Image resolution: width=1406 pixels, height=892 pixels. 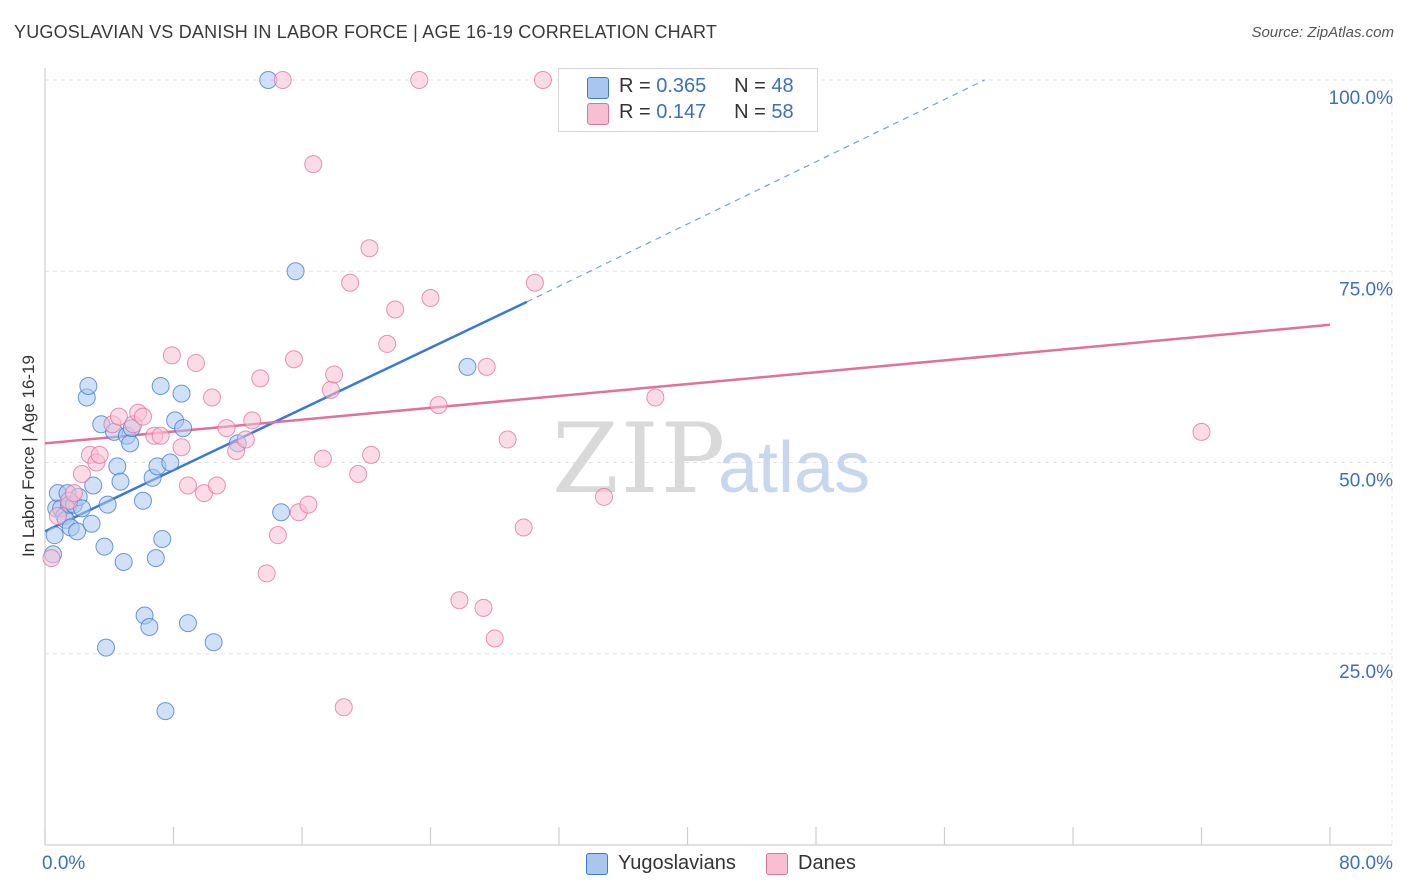 I want to click on trendline-yugoslavians, so click(x=286, y=416).